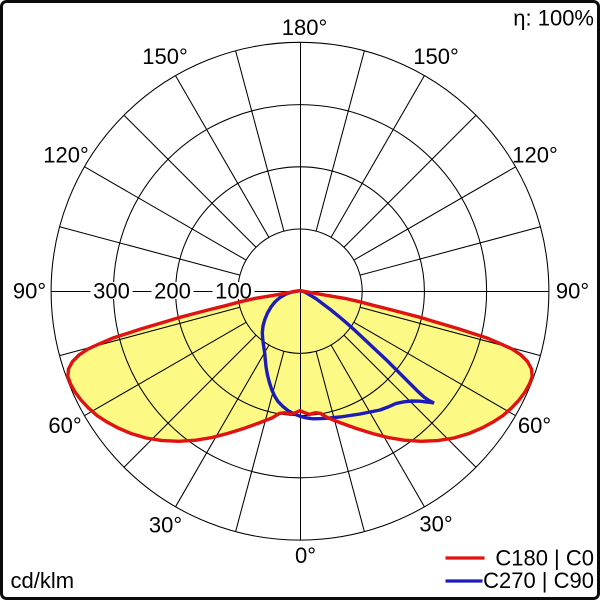 The width and height of the screenshot is (600, 605). What do you see at coordinates (111, 291) in the screenshot?
I see `svg-text: 300` at bounding box center [111, 291].